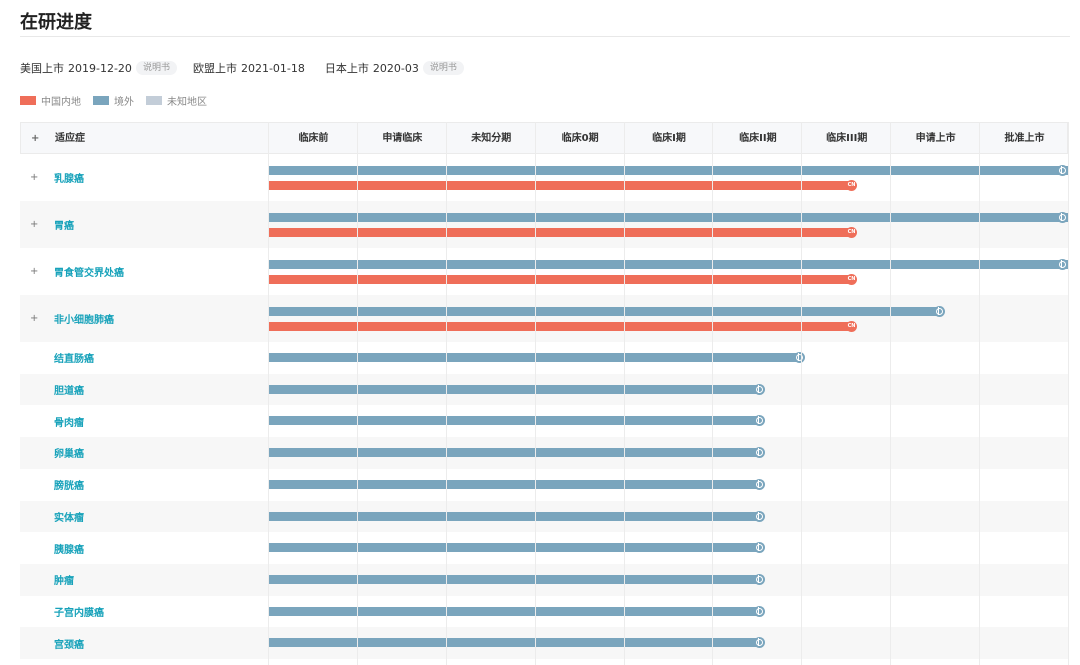 The height and width of the screenshot is (665, 1080). I want to click on table-row: 子宫内膜癌, so click(544, 612).